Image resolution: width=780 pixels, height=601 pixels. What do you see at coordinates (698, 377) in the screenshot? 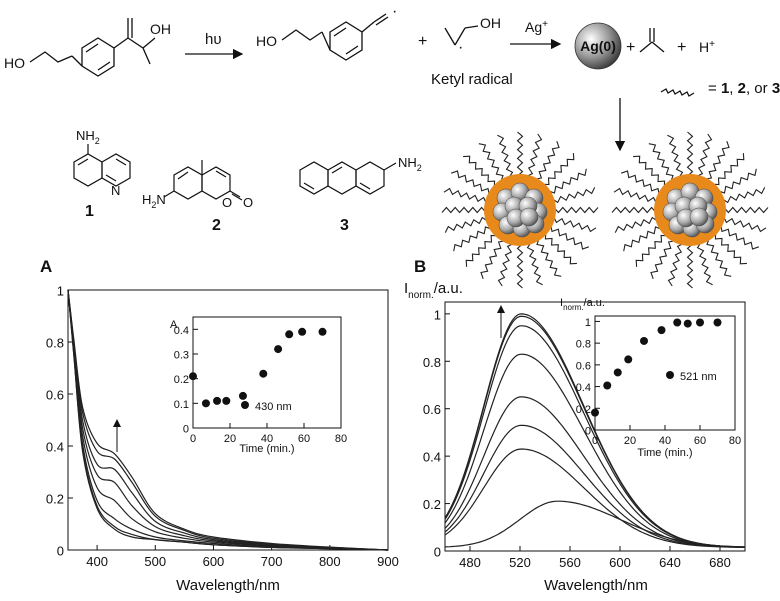
I see `panel-b-inset-legend: 521 nm` at bounding box center [698, 377].